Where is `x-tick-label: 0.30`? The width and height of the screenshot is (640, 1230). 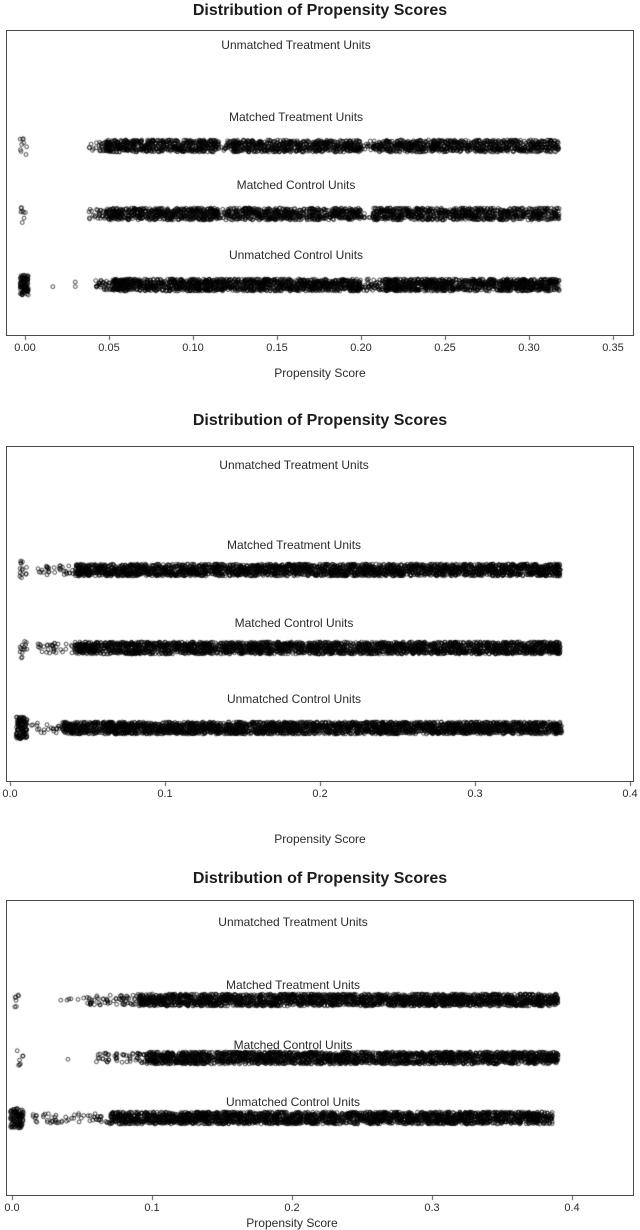
x-tick-label: 0.30 is located at coordinates (529, 348).